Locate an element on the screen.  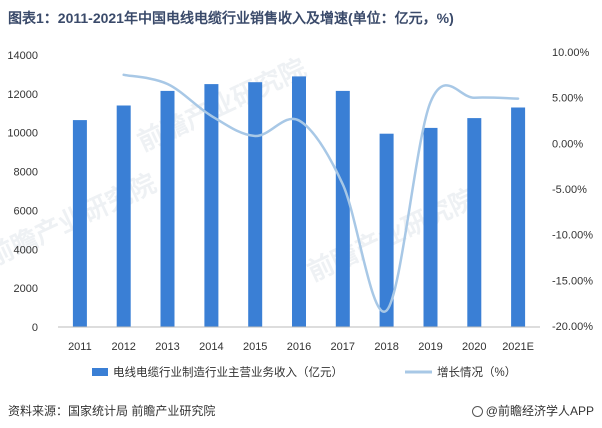
brand-logo-icon is located at coordinates (477, 411).